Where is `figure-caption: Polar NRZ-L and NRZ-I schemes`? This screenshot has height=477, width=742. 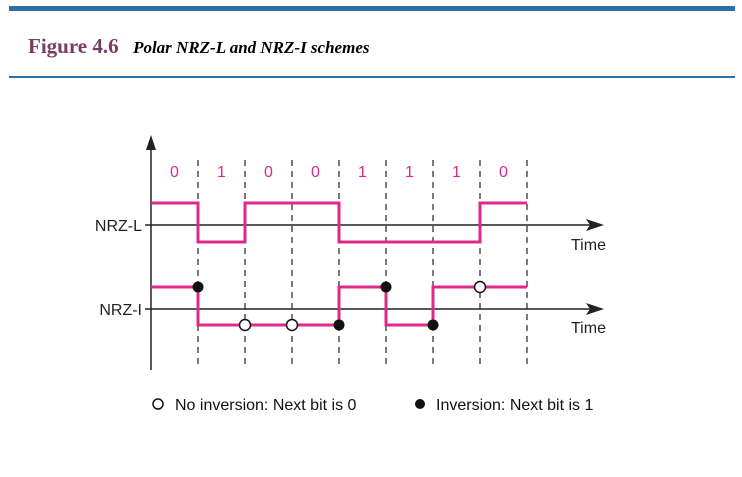 figure-caption: Polar NRZ-L and NRZ-I schemes is located at coordinates (251, 47).